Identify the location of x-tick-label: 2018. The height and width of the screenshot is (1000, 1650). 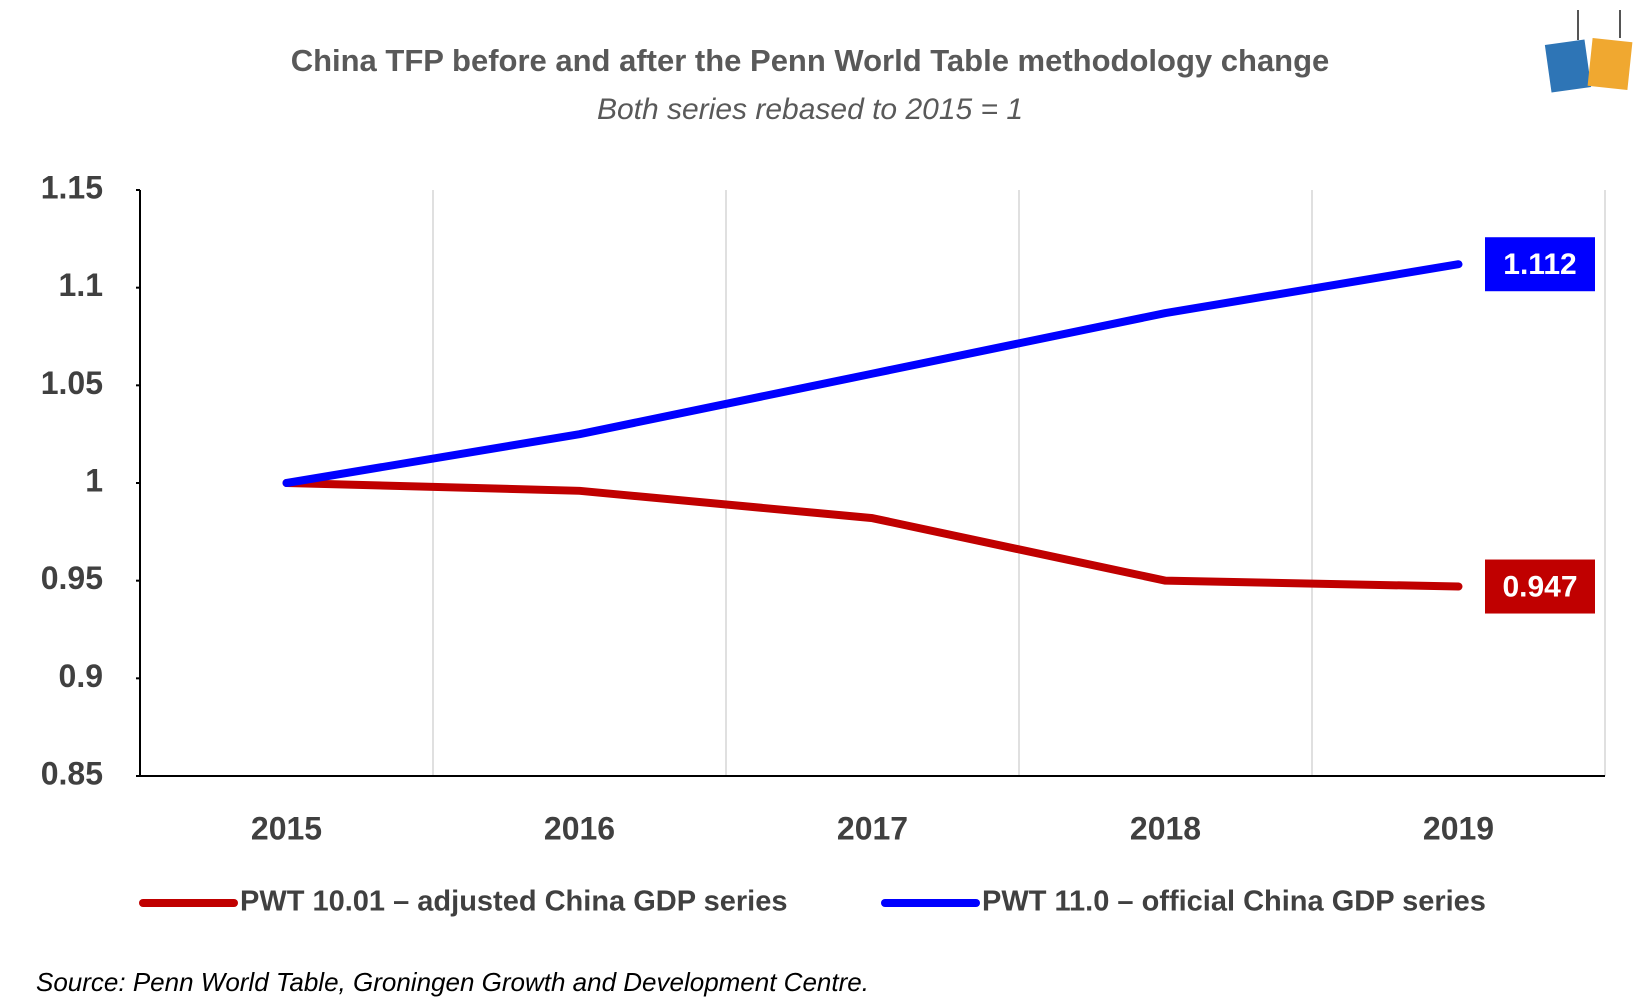
(1165, 828).